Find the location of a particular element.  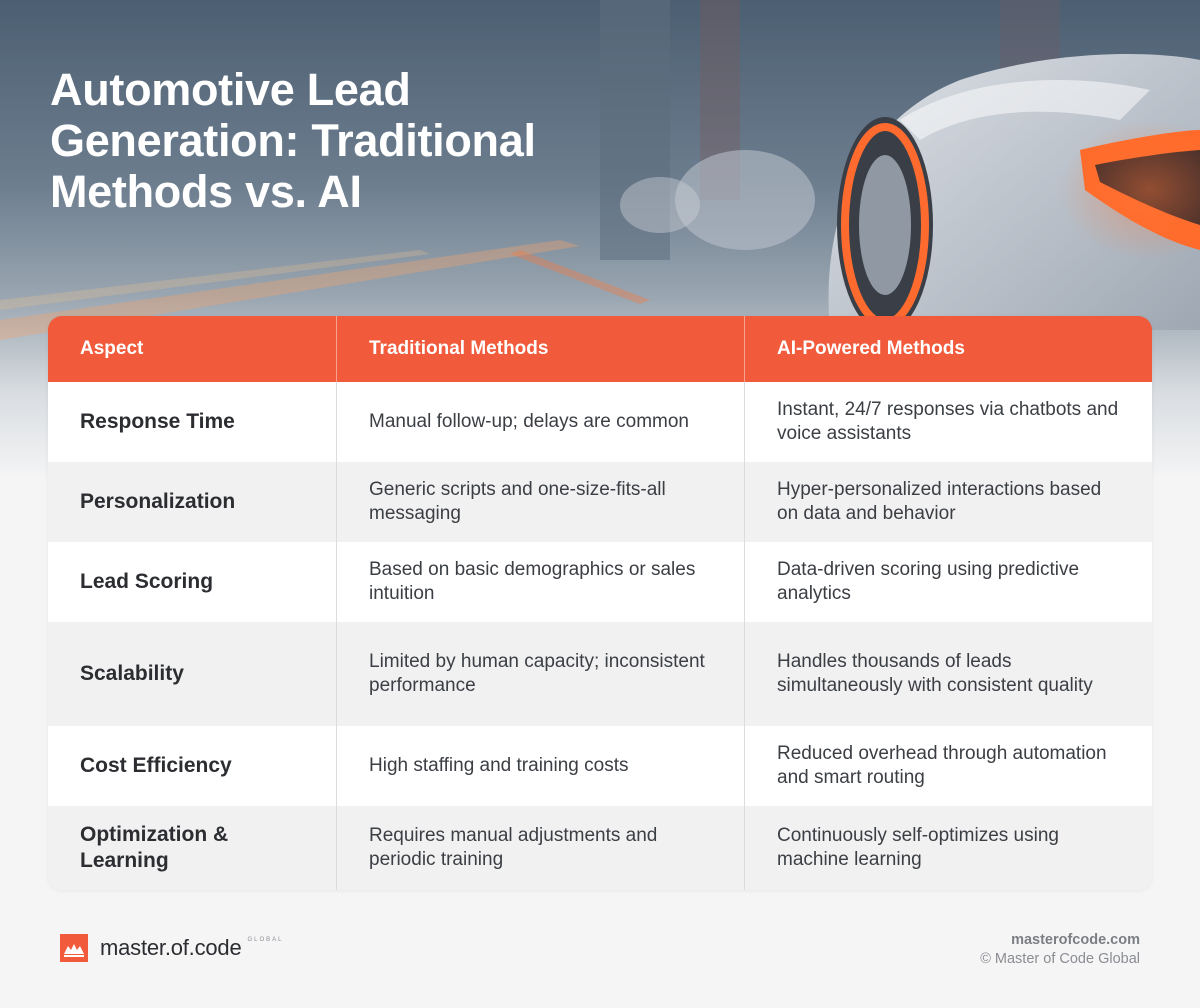

master-of-code-logo-icon is located at coordinates (74, 948).